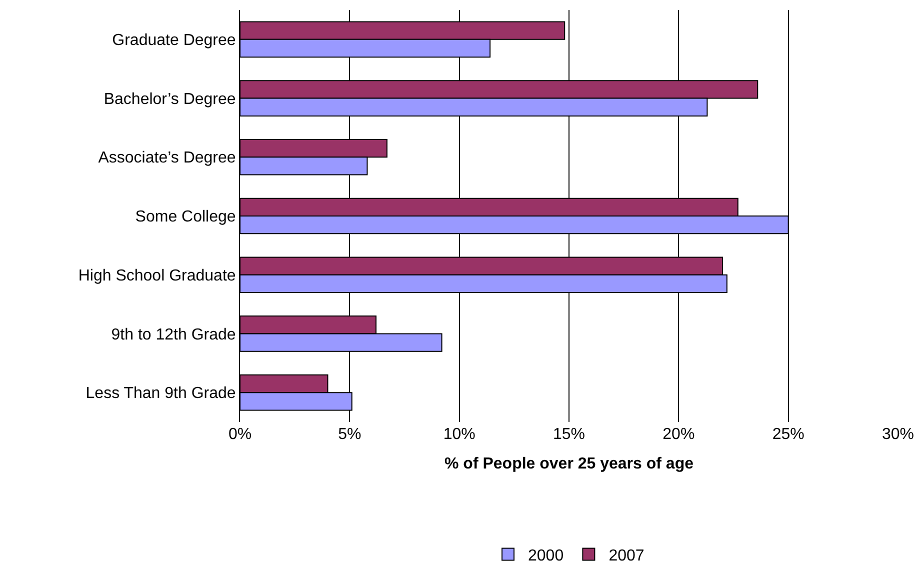 This screenshot has width=923, height=581. I want to click on y-tick-label: Less Than 9th Grade, so click(161, 393).